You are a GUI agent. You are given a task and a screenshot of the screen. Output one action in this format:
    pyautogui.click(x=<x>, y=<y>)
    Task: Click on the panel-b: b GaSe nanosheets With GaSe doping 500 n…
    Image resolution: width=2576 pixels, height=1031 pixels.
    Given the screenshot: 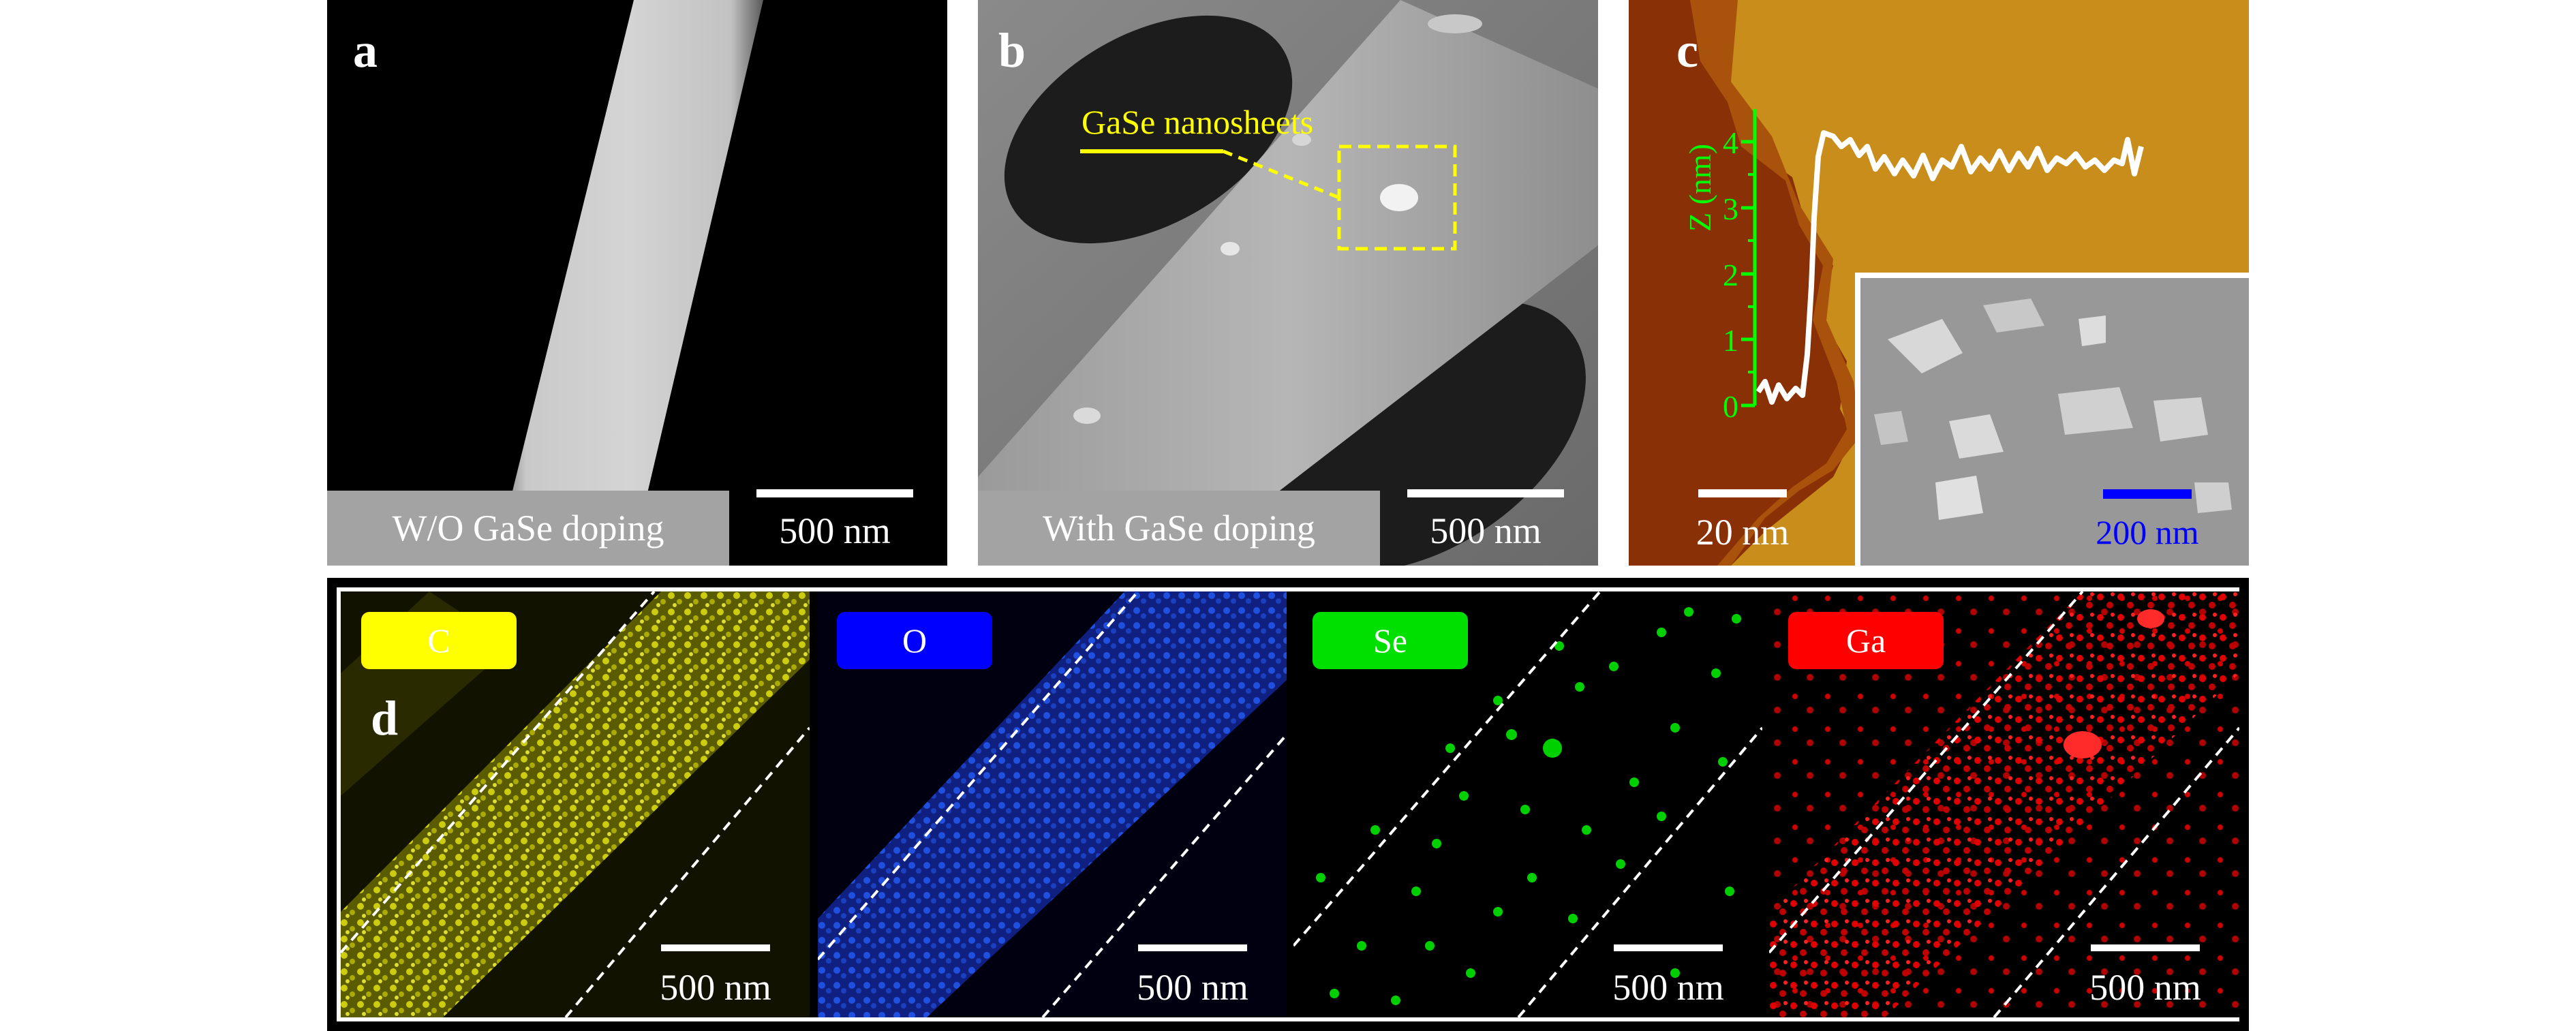 What is the action you would take?
    pyautogui.click(x=1288, y=283)
    